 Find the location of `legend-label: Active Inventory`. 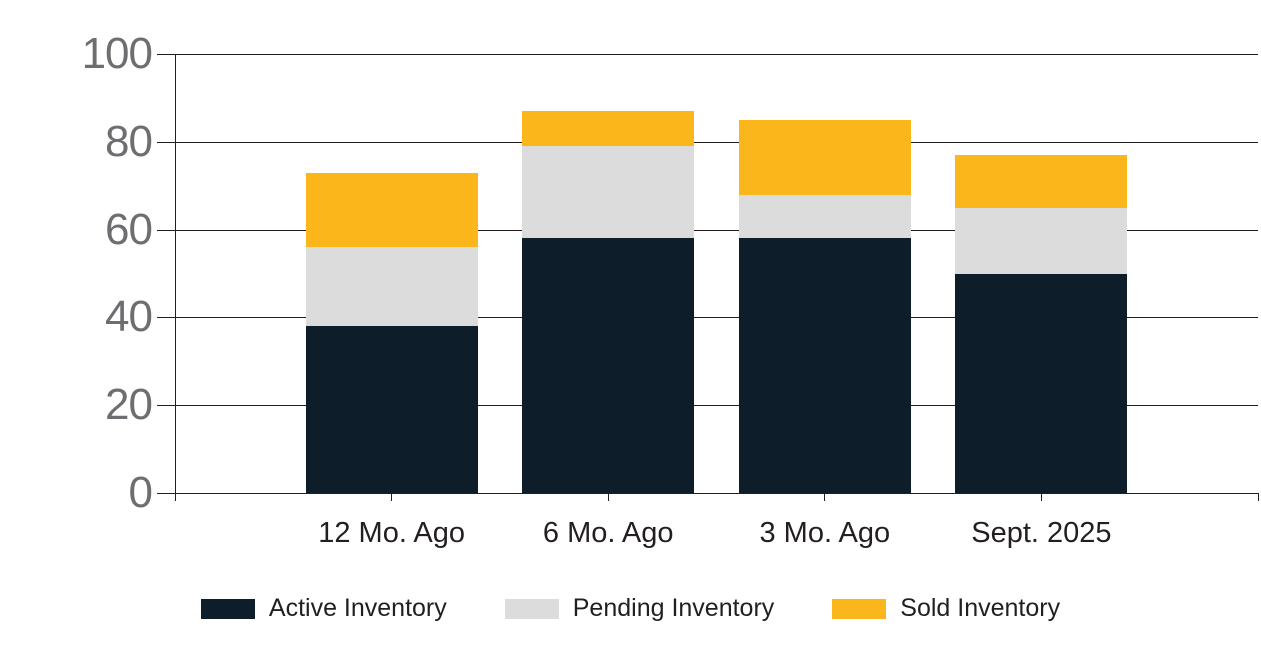

legend-label: Active Inventory is located at coordinates (357, 608).